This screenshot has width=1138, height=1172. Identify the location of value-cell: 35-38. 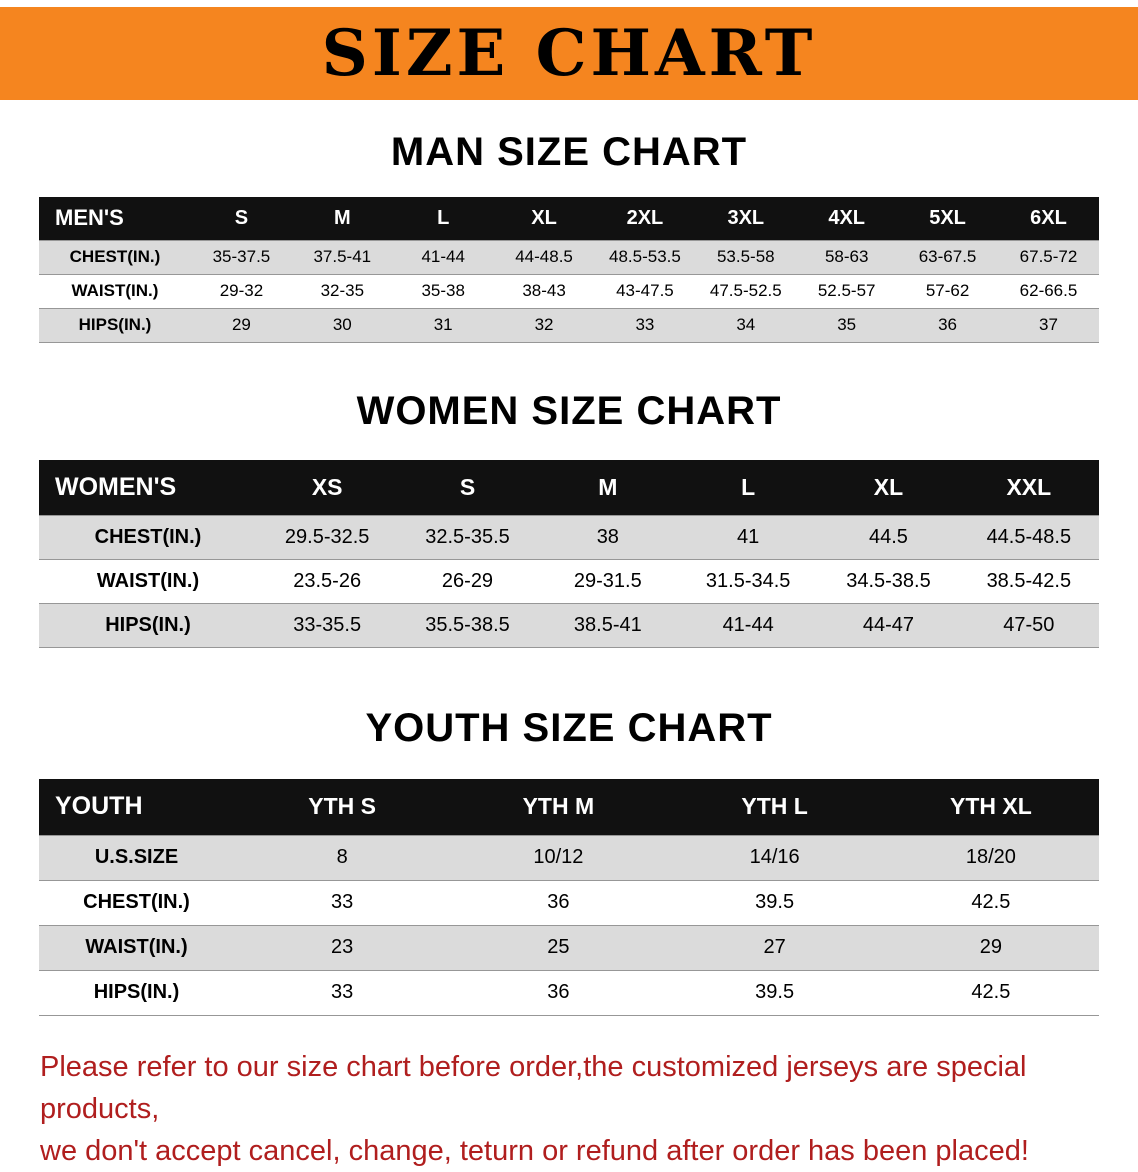
(443, 290).